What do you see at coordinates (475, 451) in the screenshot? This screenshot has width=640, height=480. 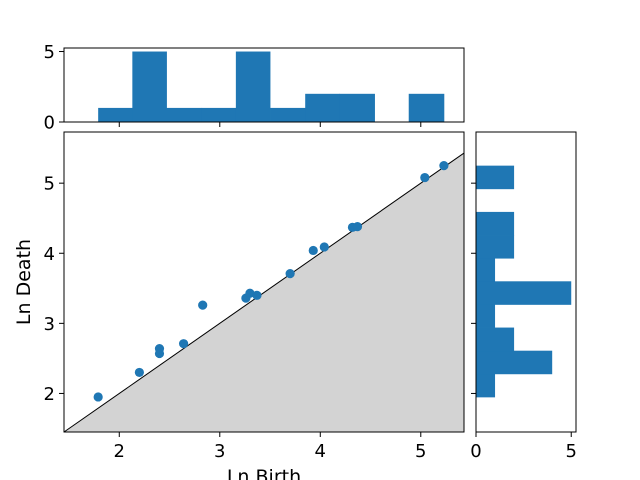 I see `right-x-tick-label: 0` at bounding box center [475, 451].